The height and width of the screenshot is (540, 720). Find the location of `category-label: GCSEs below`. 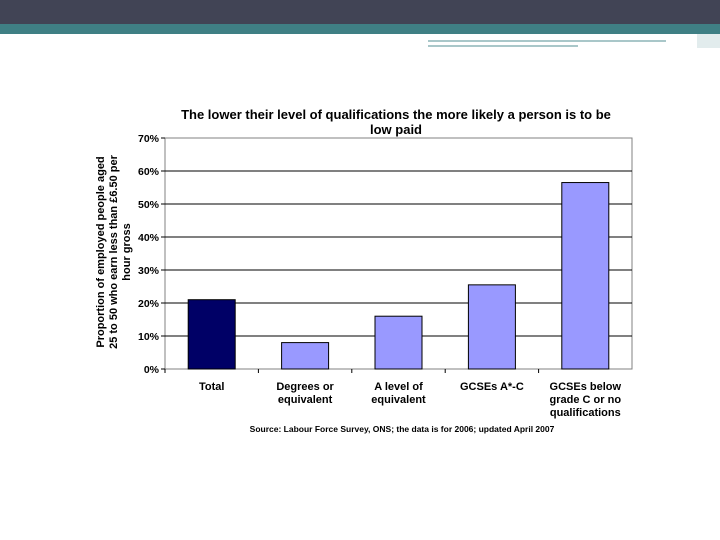

category-label: GCSEs below is located at coordinates (586, 387).